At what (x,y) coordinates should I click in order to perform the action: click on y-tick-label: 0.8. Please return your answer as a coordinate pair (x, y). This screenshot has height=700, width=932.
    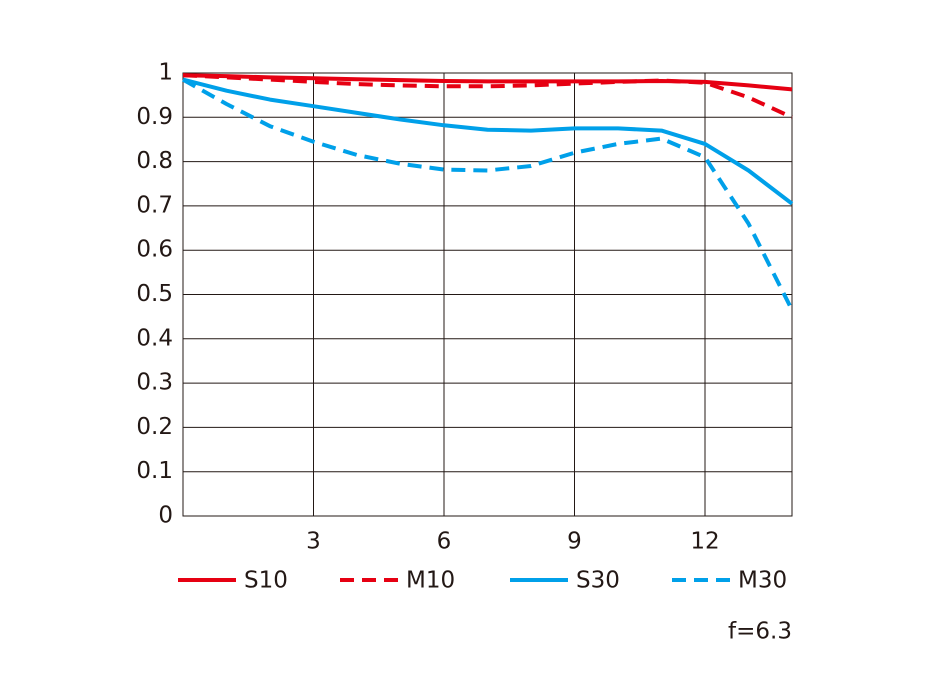
    Looking at the image, I should click on (154, 161).